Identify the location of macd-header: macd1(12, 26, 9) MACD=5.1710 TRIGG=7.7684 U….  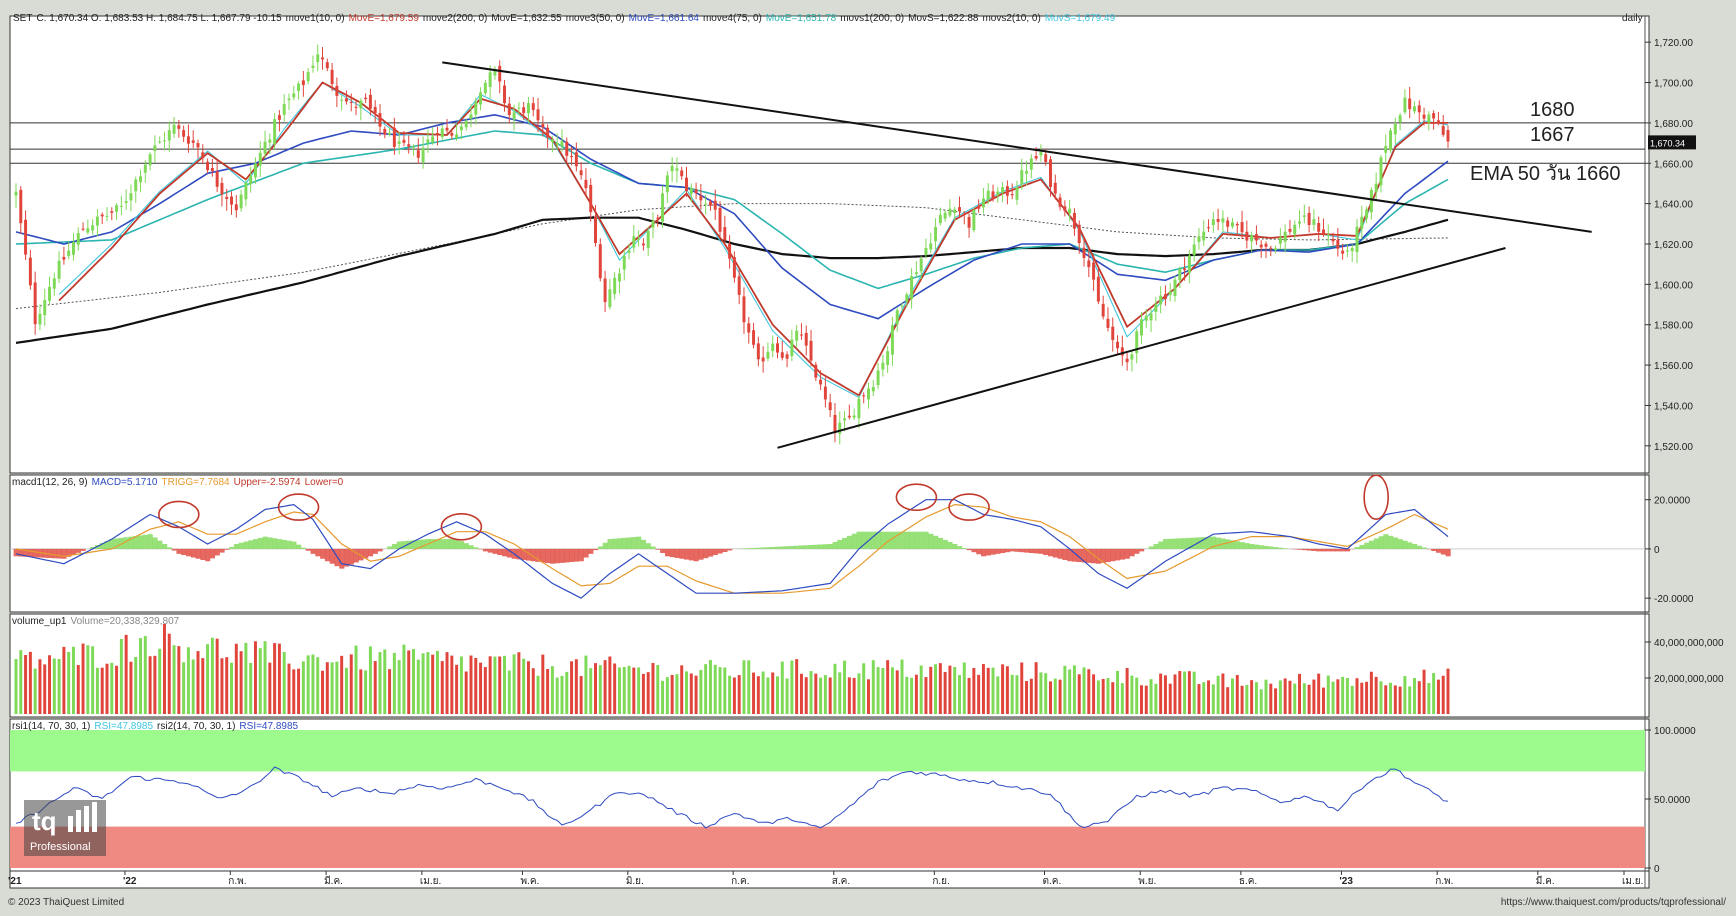
(179, 482).